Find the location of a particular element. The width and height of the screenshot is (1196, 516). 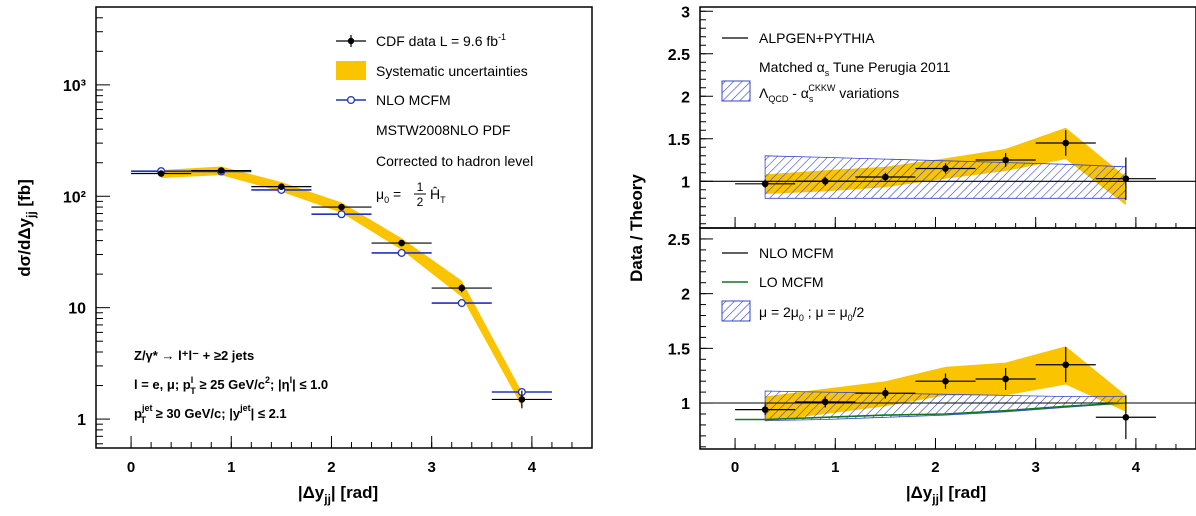

var-e: CKKW is located at coordinates (822, 88).